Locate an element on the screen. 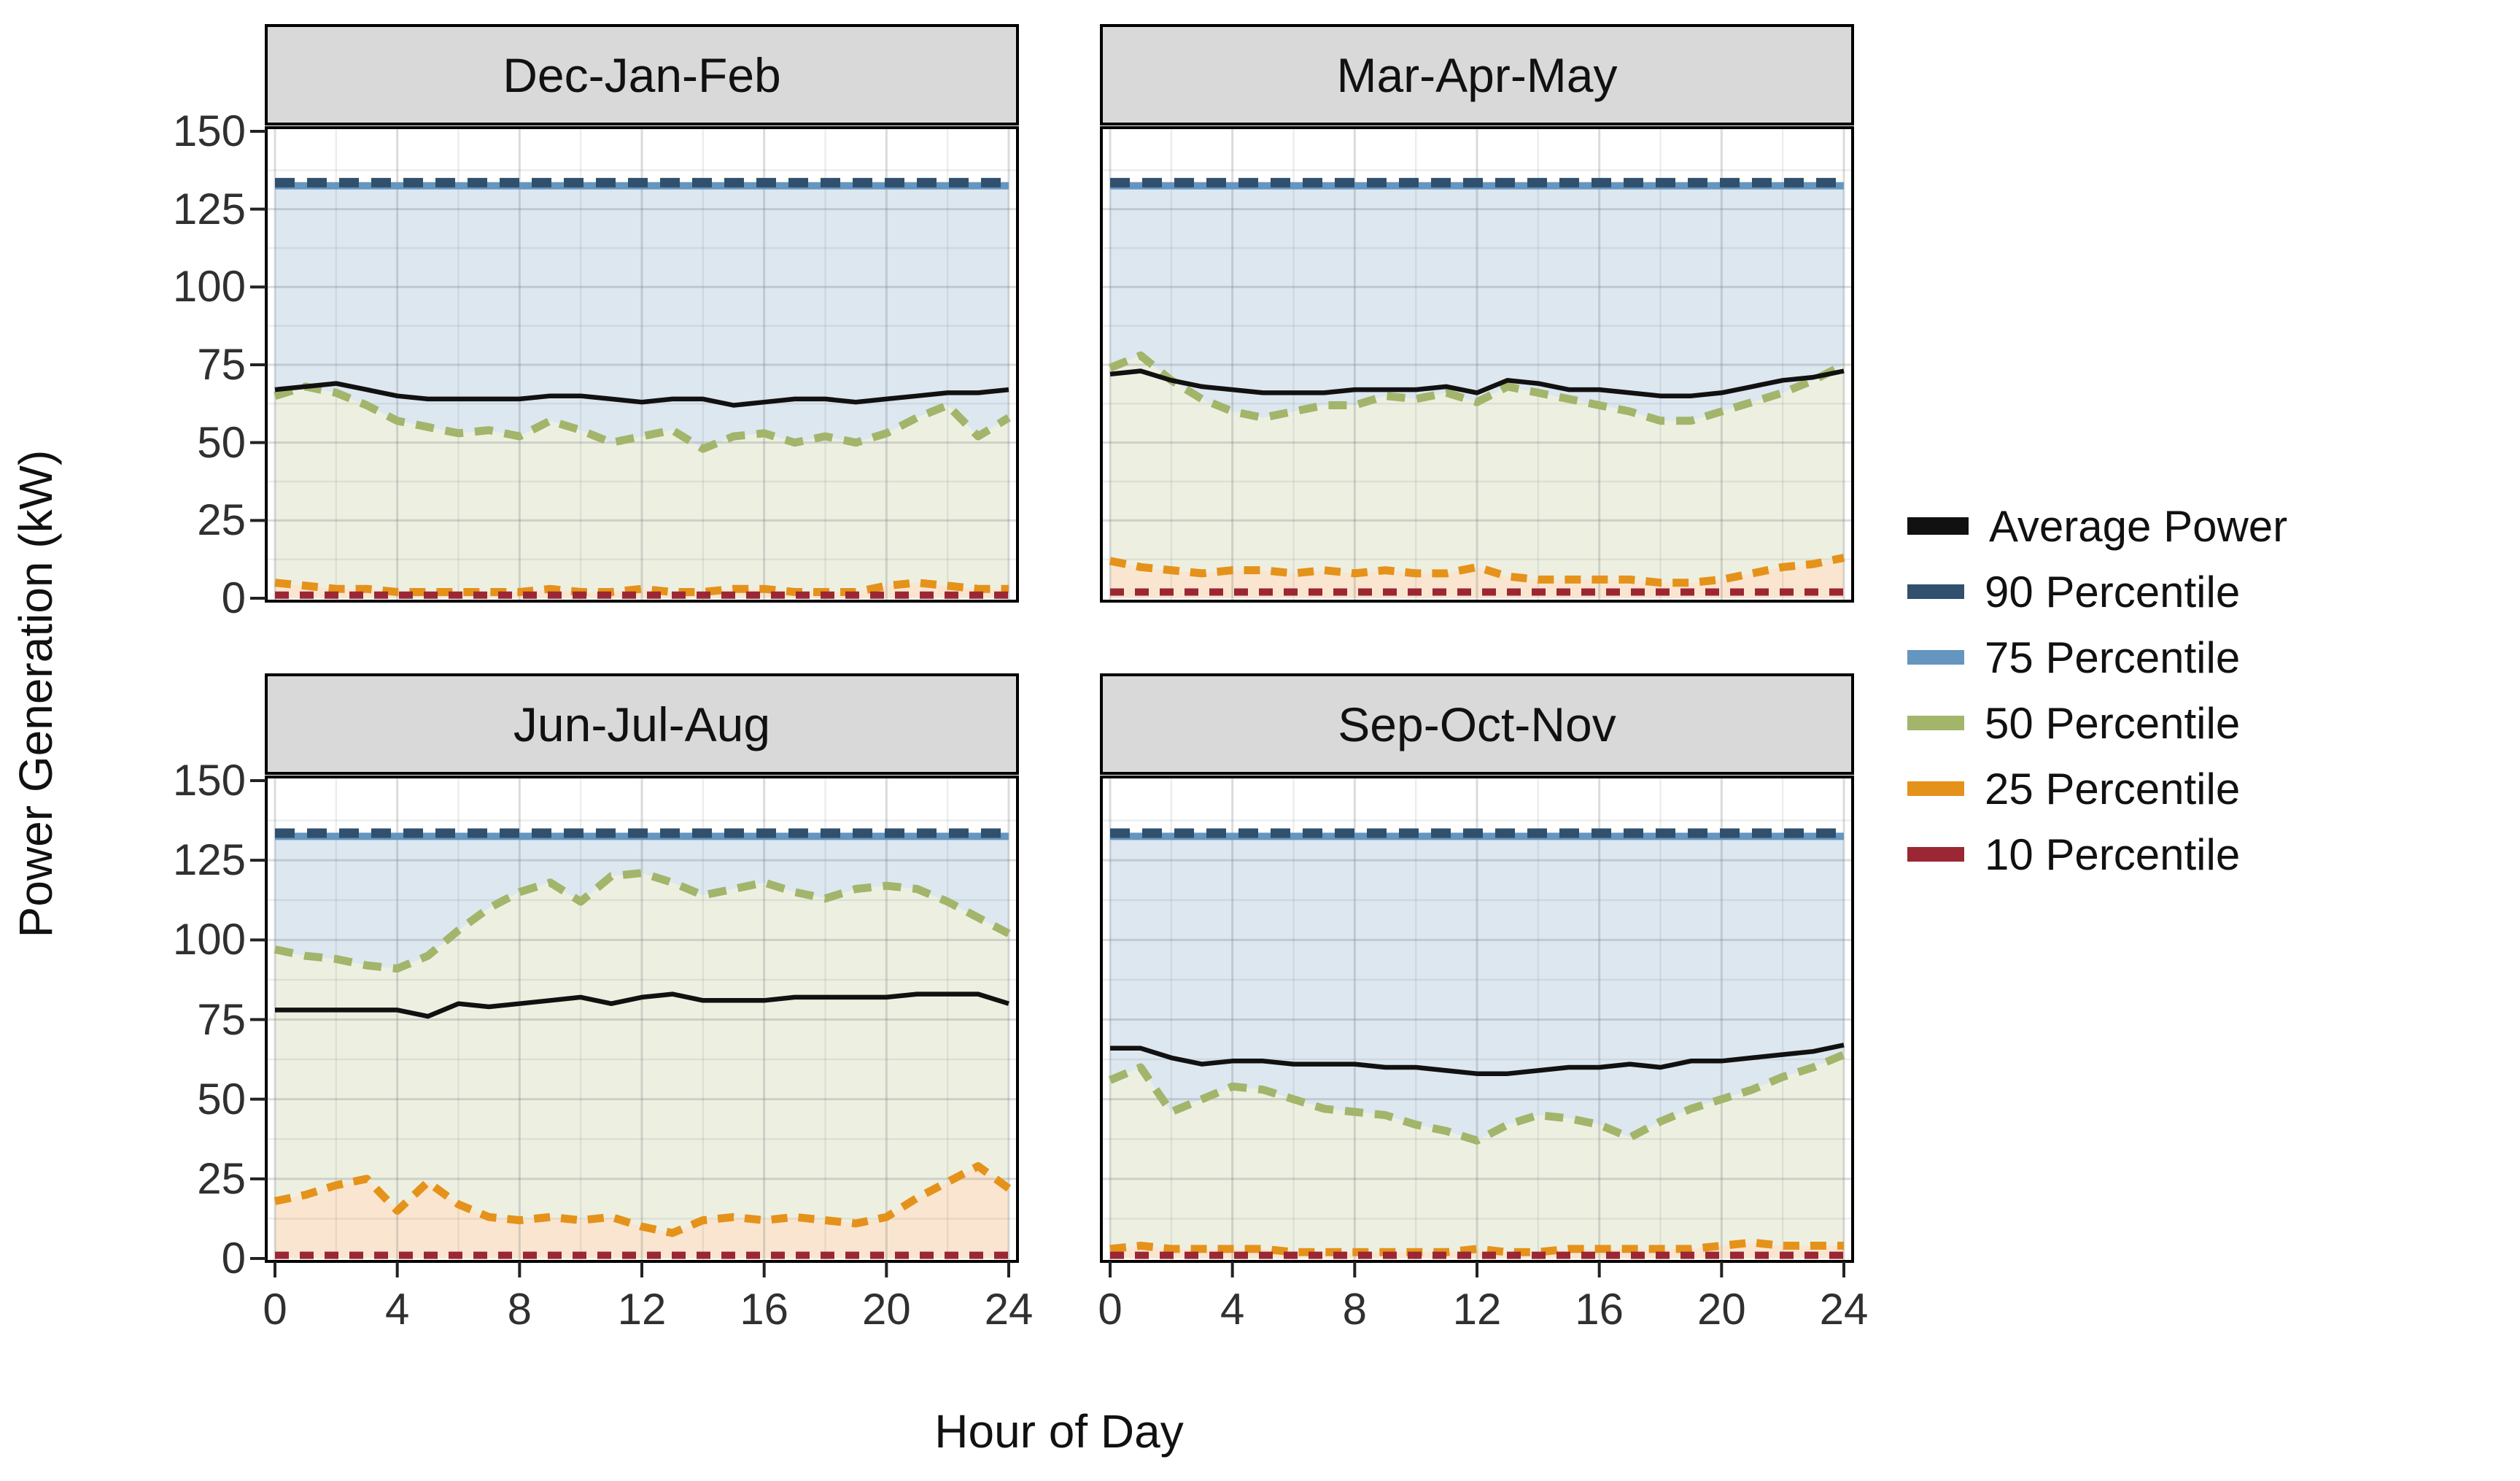 This screenshot has height=1481, width=2520. legend-item-average: Average Power is located at coordinates (2097, 526).